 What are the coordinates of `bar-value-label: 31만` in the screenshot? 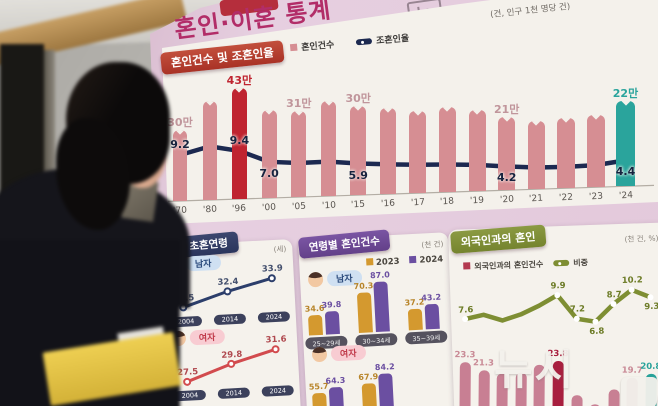 It's located at (299, 104).